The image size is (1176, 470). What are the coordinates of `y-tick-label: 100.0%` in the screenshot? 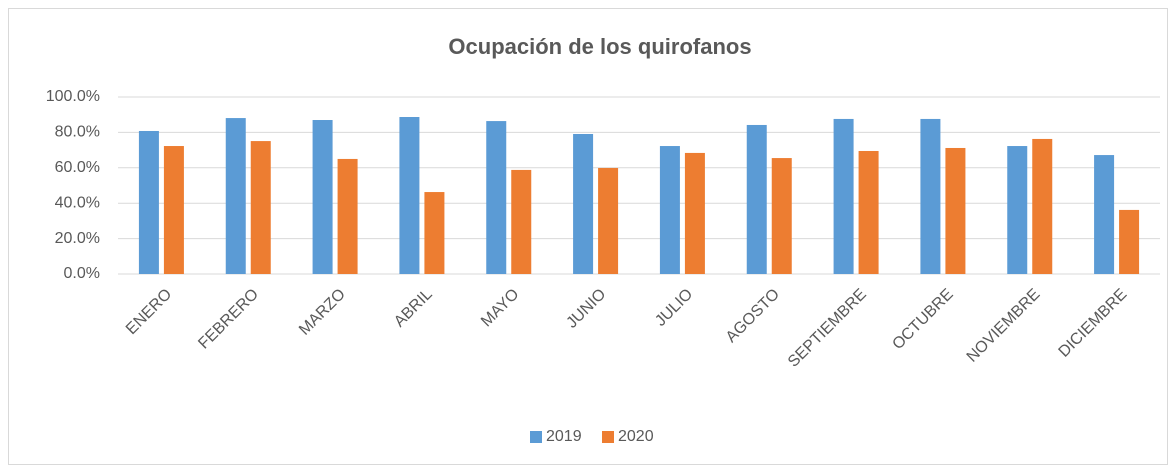 It's located at (73, 96).